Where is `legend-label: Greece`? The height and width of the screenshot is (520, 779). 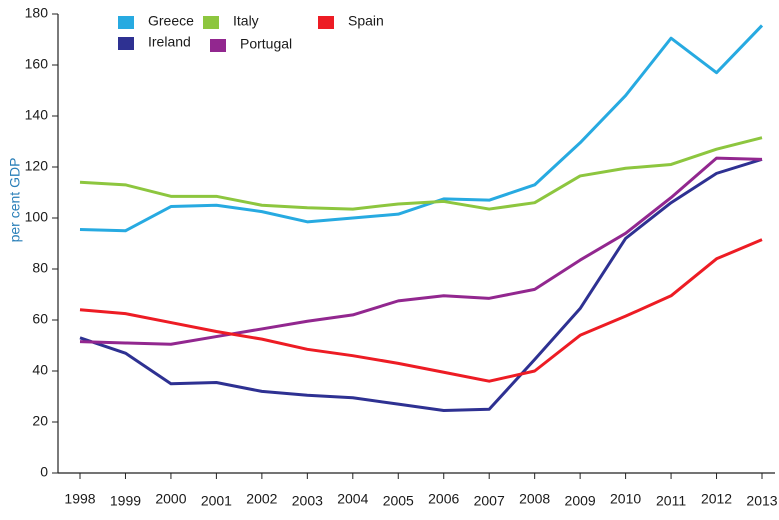 legend-label: Greece is located at coordinates (171, 21).